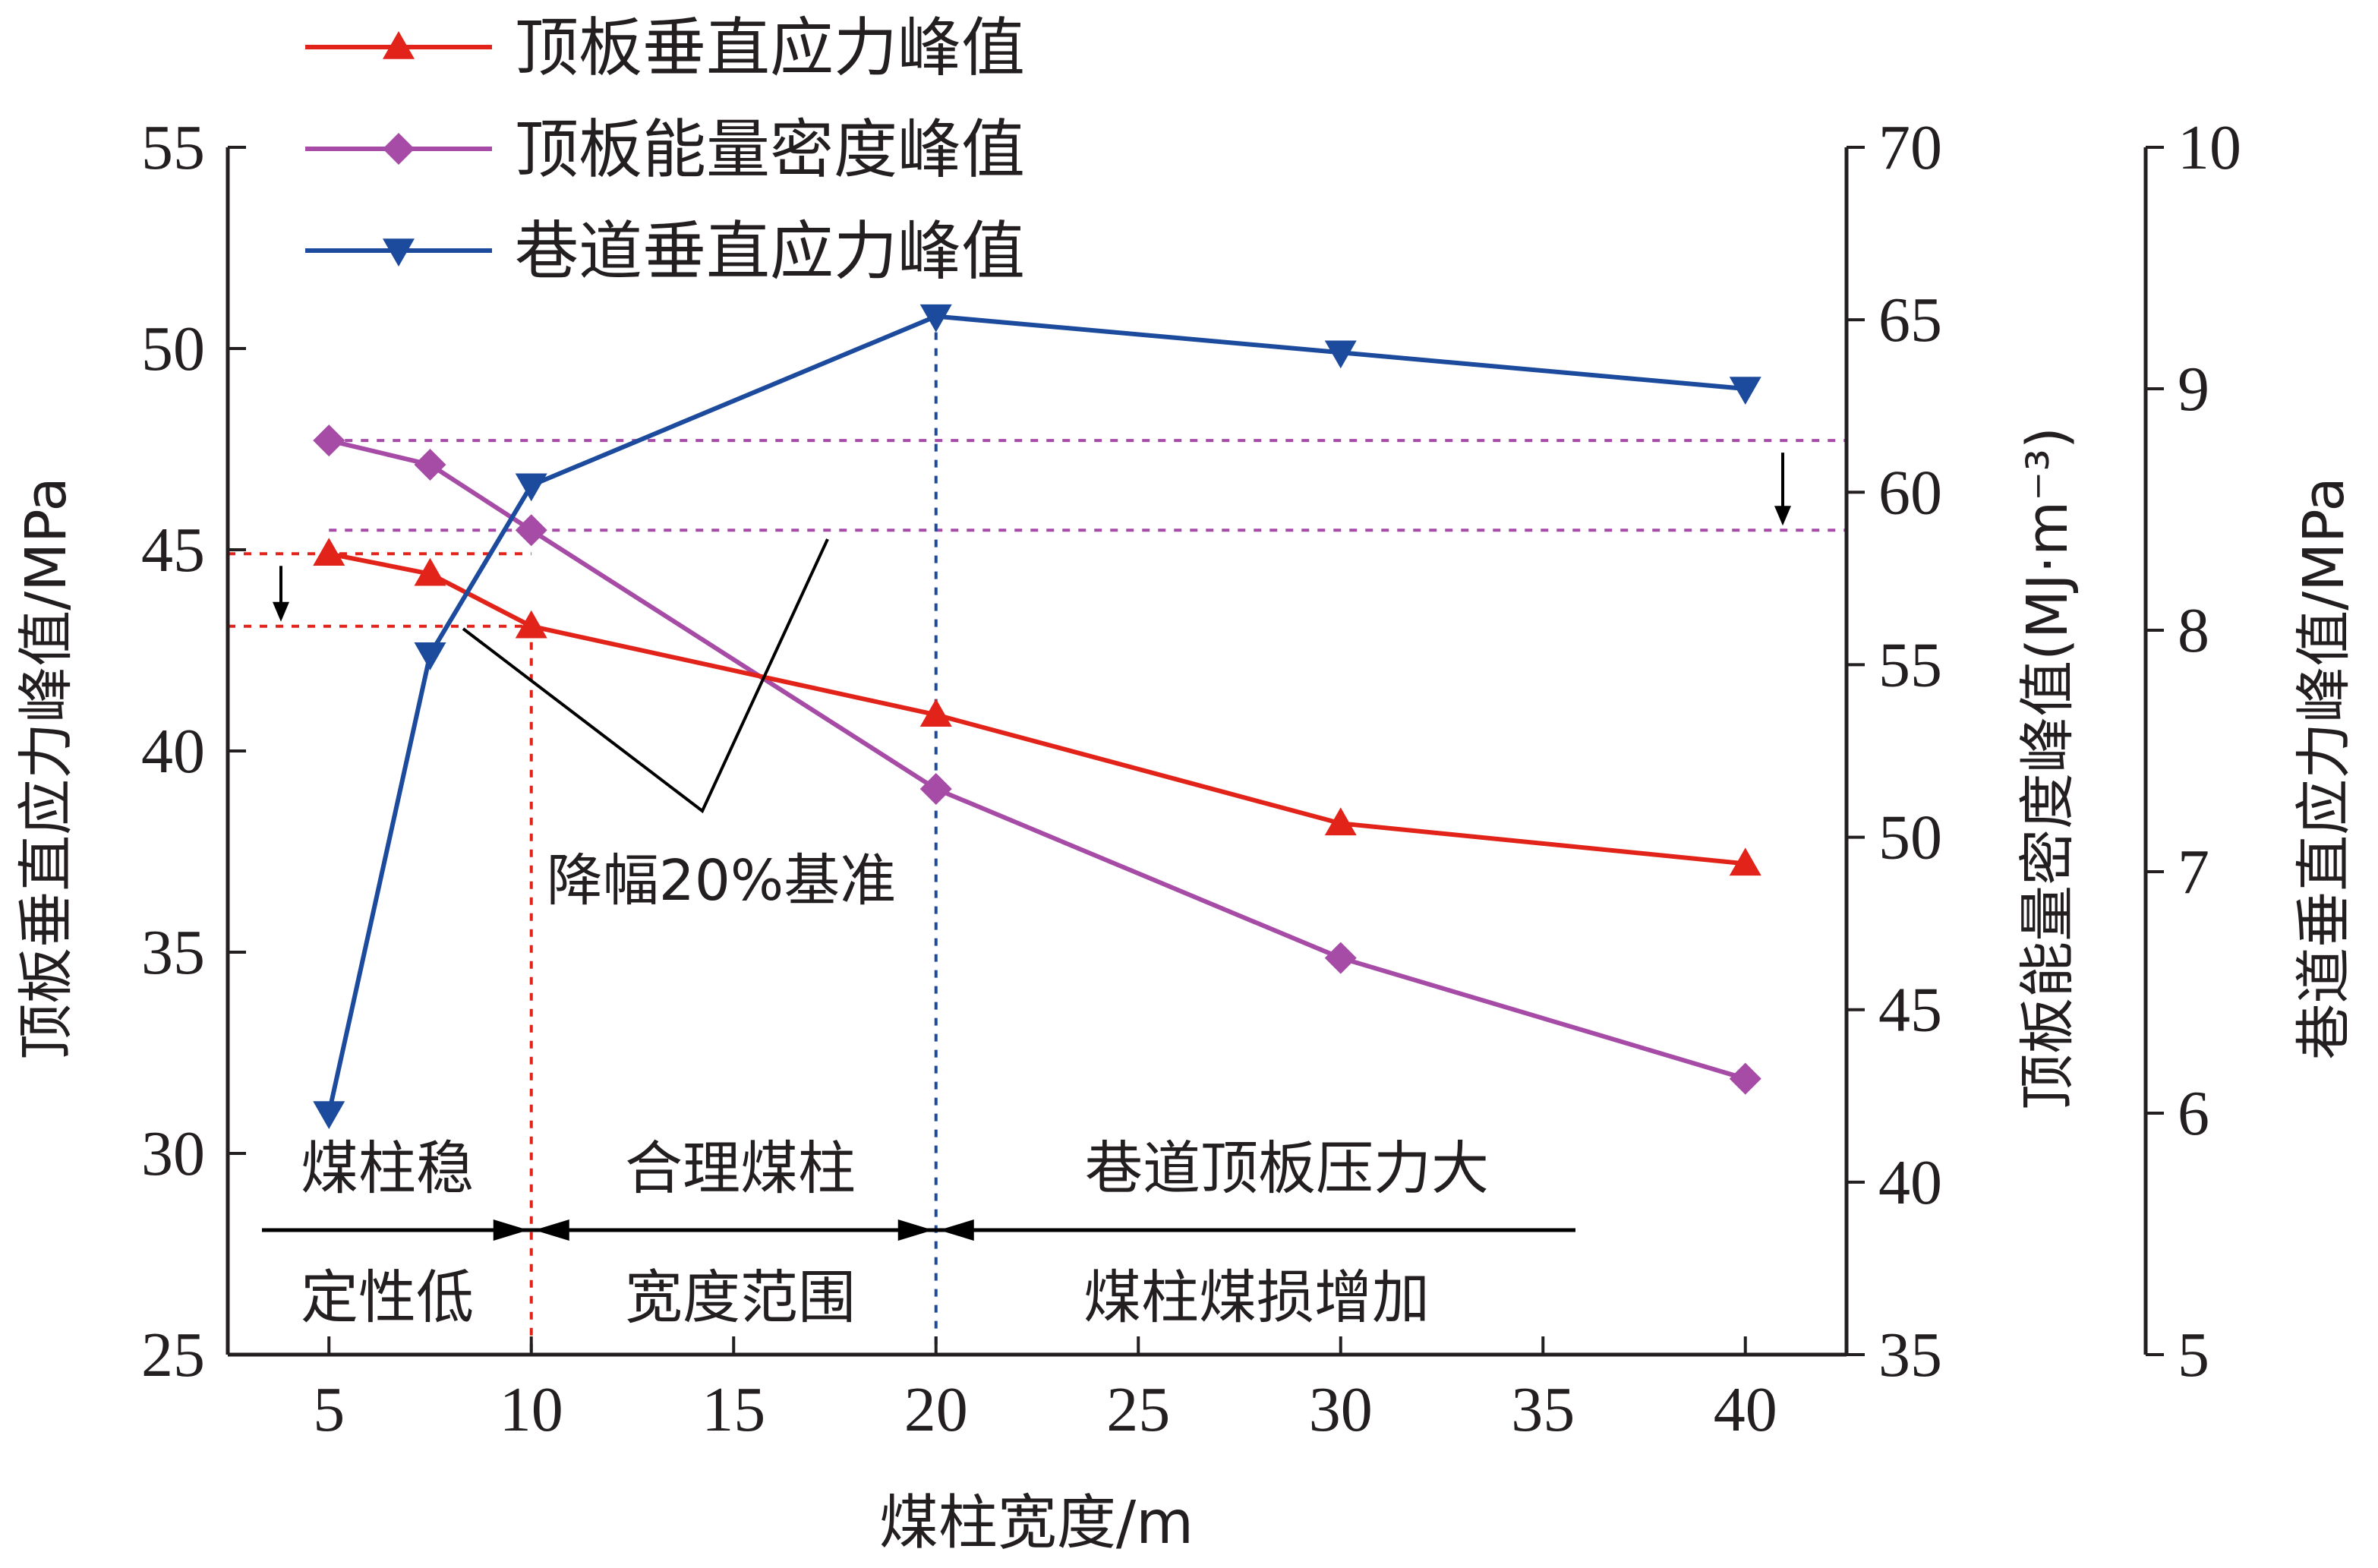 This screenshot has height=1568, width=2378. I want to click on x-tick-label: 35, so click(1543, 1409).